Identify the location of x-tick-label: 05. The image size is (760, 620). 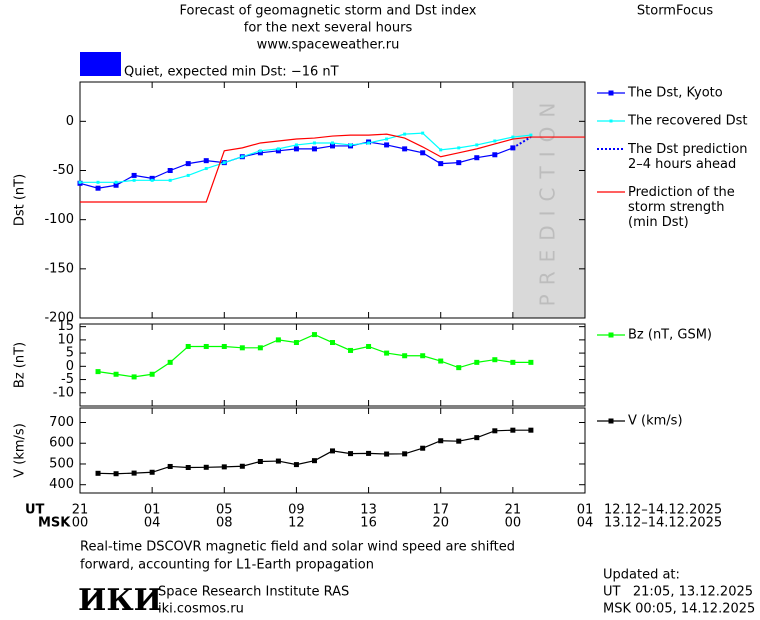
(224, 510).